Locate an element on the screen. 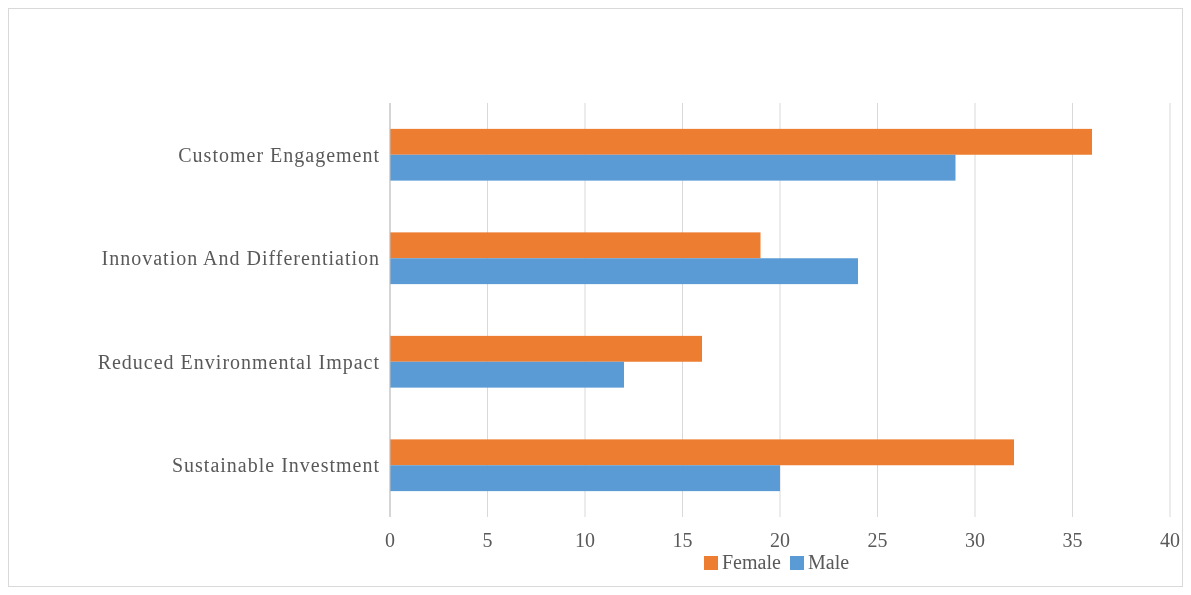 Image resolution: width=1191 pixels, height=595 pixels. x-tick-label: 35 is located at coordinates (1072, 540).